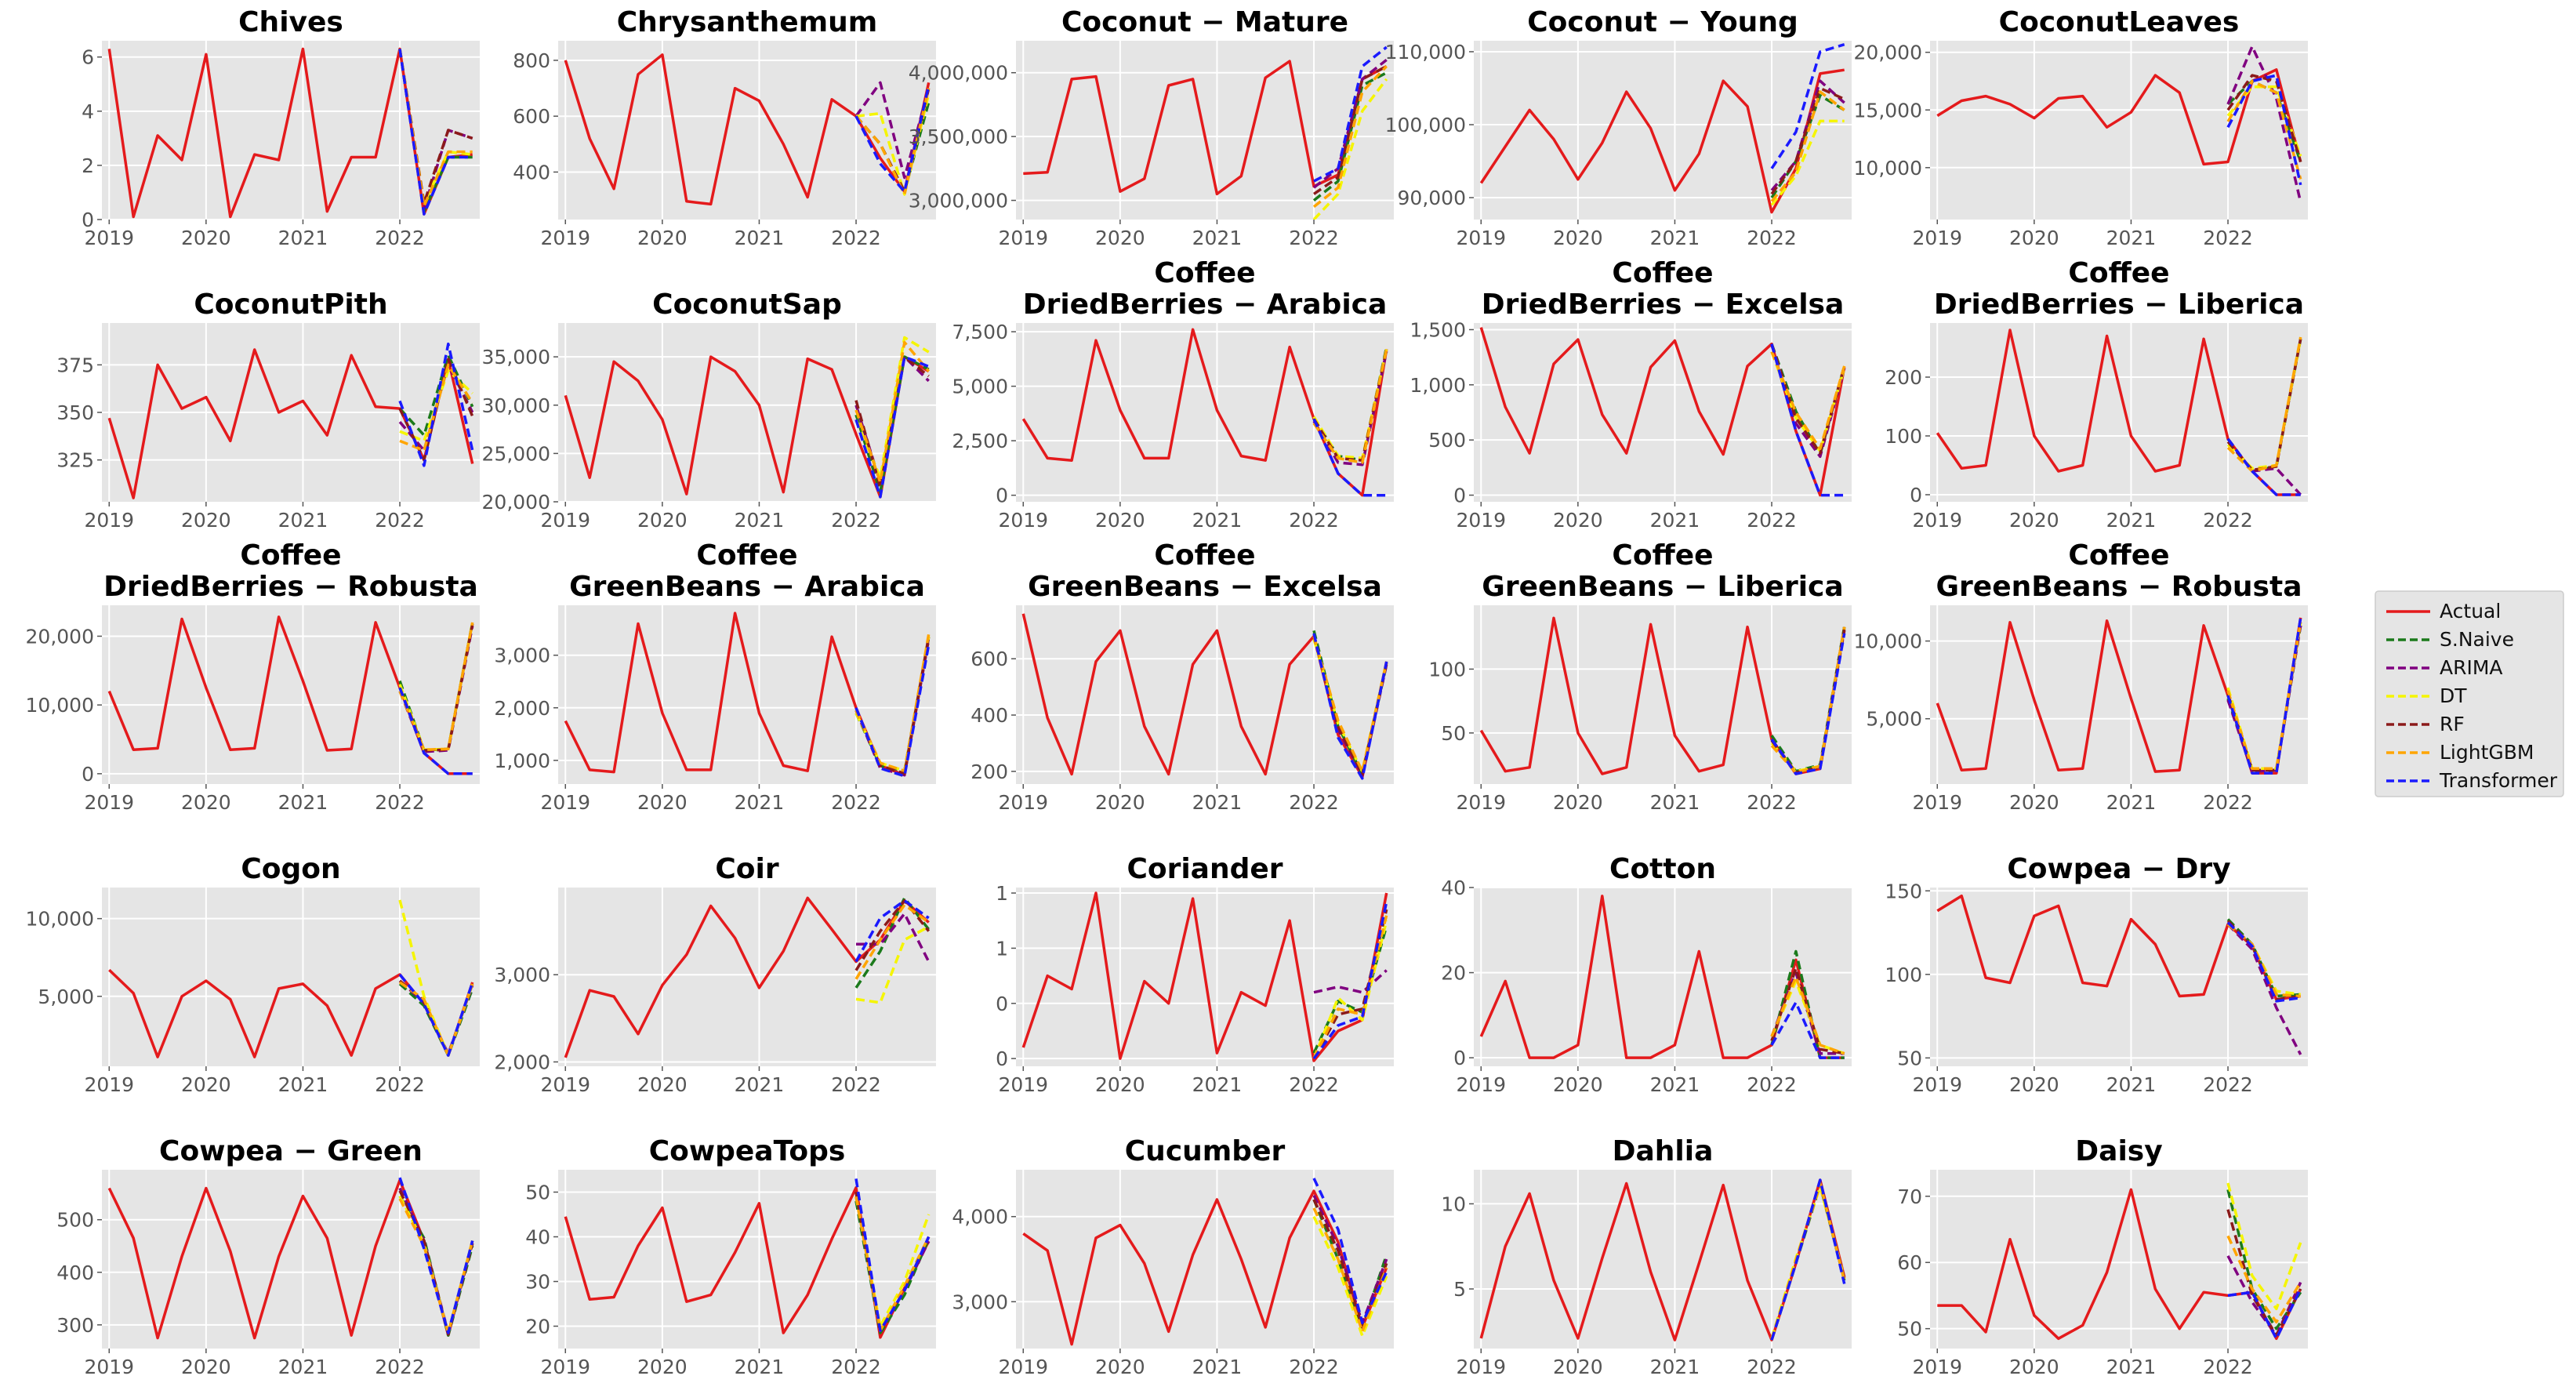  Describe the element at coordinates (1910, 1058) in the screenshot. I see `y-tick-label: 50` at that location.